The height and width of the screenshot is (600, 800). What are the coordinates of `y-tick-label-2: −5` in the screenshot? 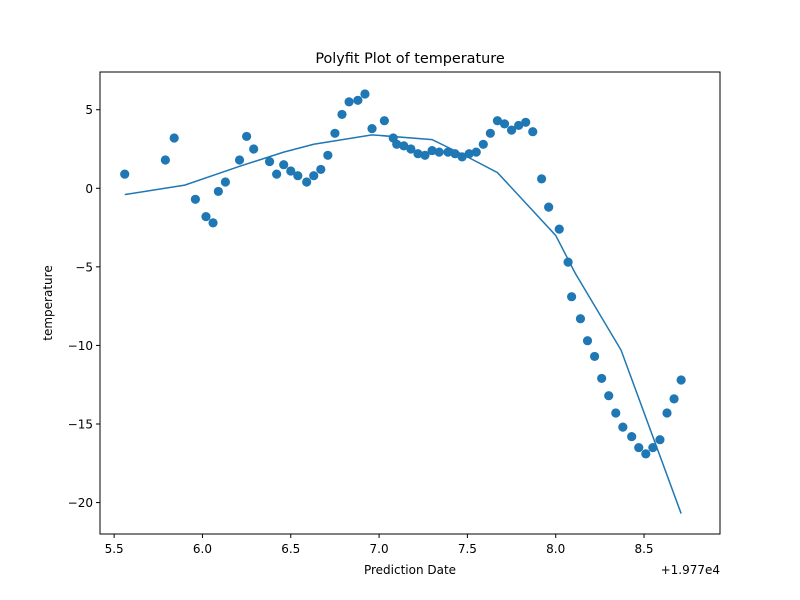 It's located at (84, 267).